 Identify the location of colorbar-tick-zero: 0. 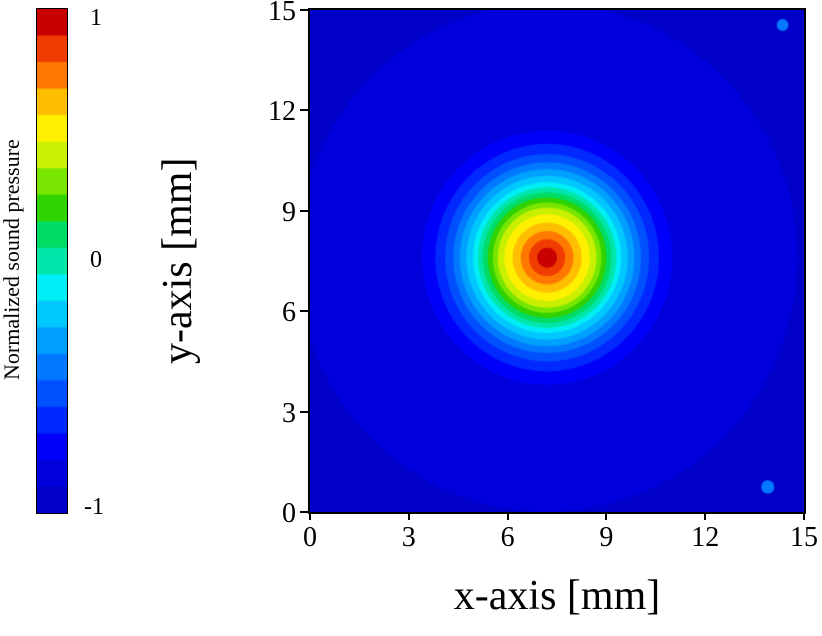
(96, 260).